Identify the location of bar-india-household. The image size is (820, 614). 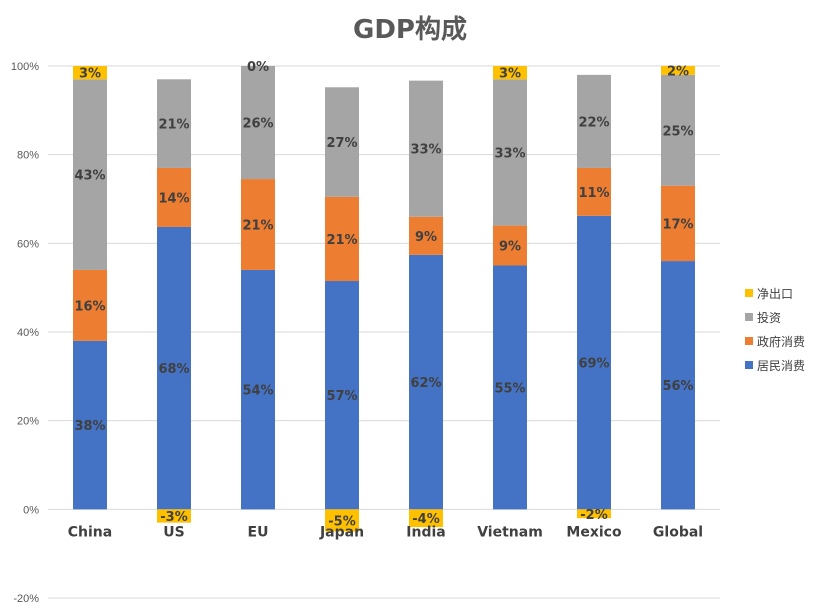
(426, 382).